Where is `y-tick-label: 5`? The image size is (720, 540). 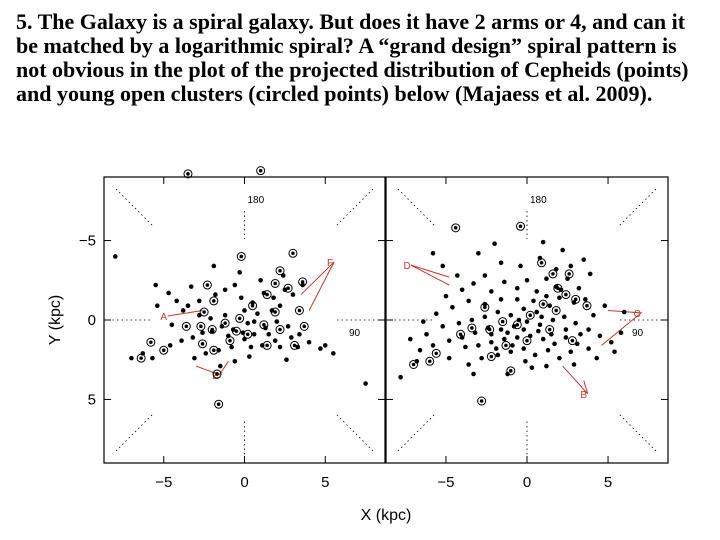 y-tick-label: 5 is located at coordinates (92, 399).